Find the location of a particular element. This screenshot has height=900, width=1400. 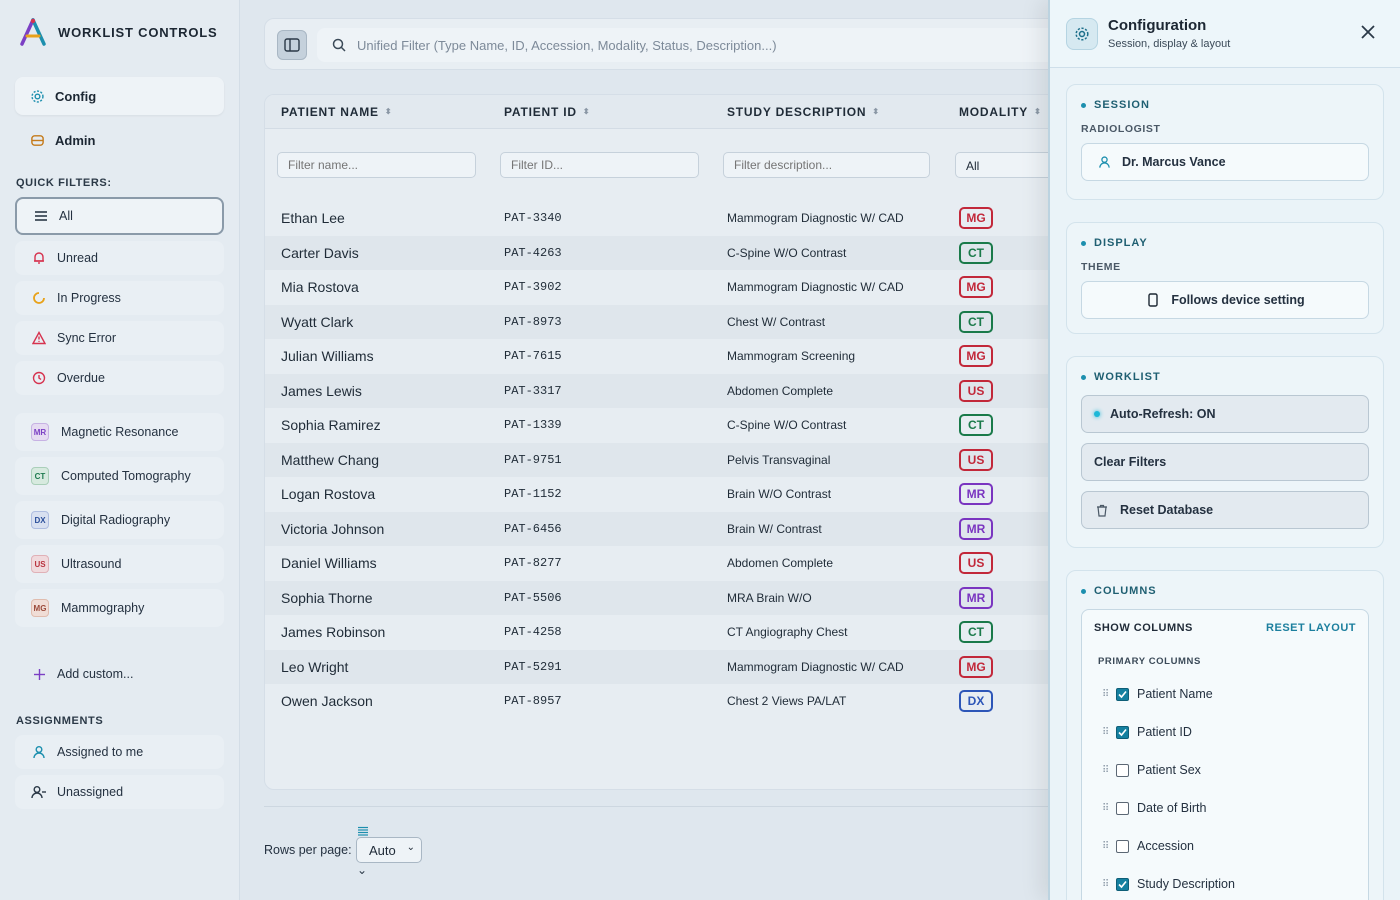

header-label: PATIENT NAME is located at coordinates (330, 111).